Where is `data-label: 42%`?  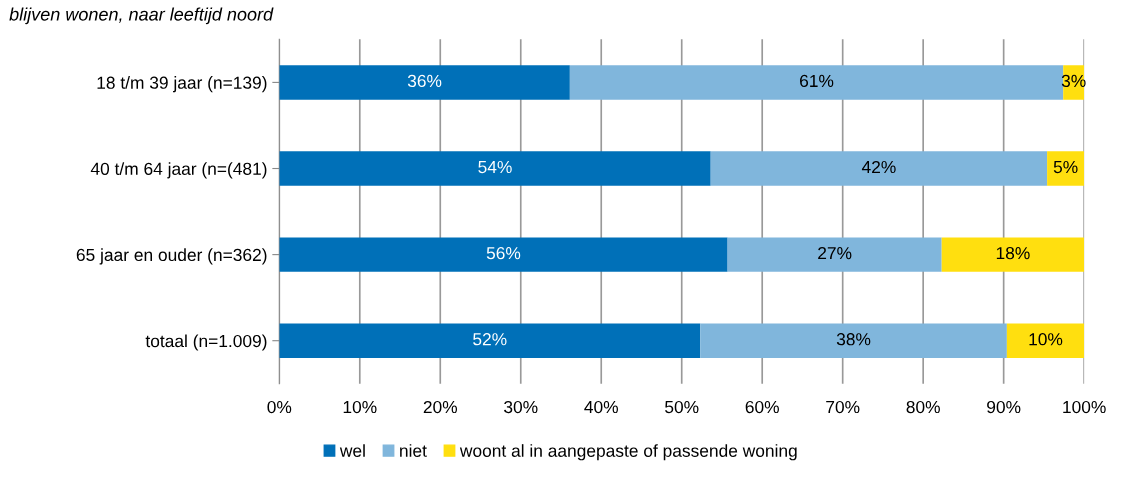
data-label: 42% is located at coordinates (878, 167).